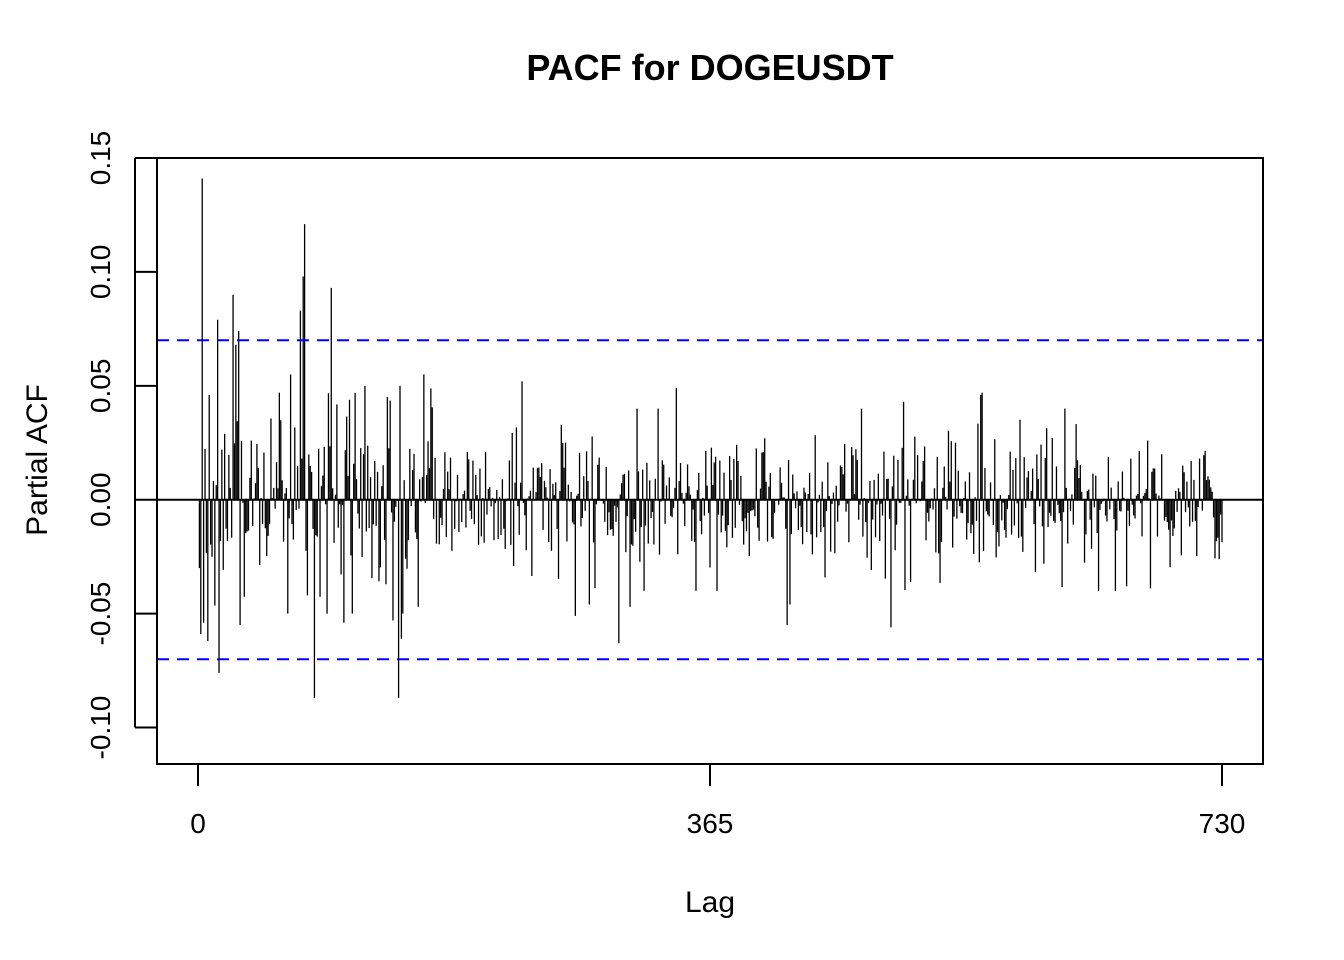 Image resolution: width=1344 pixels, height=960 pixels. I want to click on y-tick-label: -0.10, so click(100, 728).